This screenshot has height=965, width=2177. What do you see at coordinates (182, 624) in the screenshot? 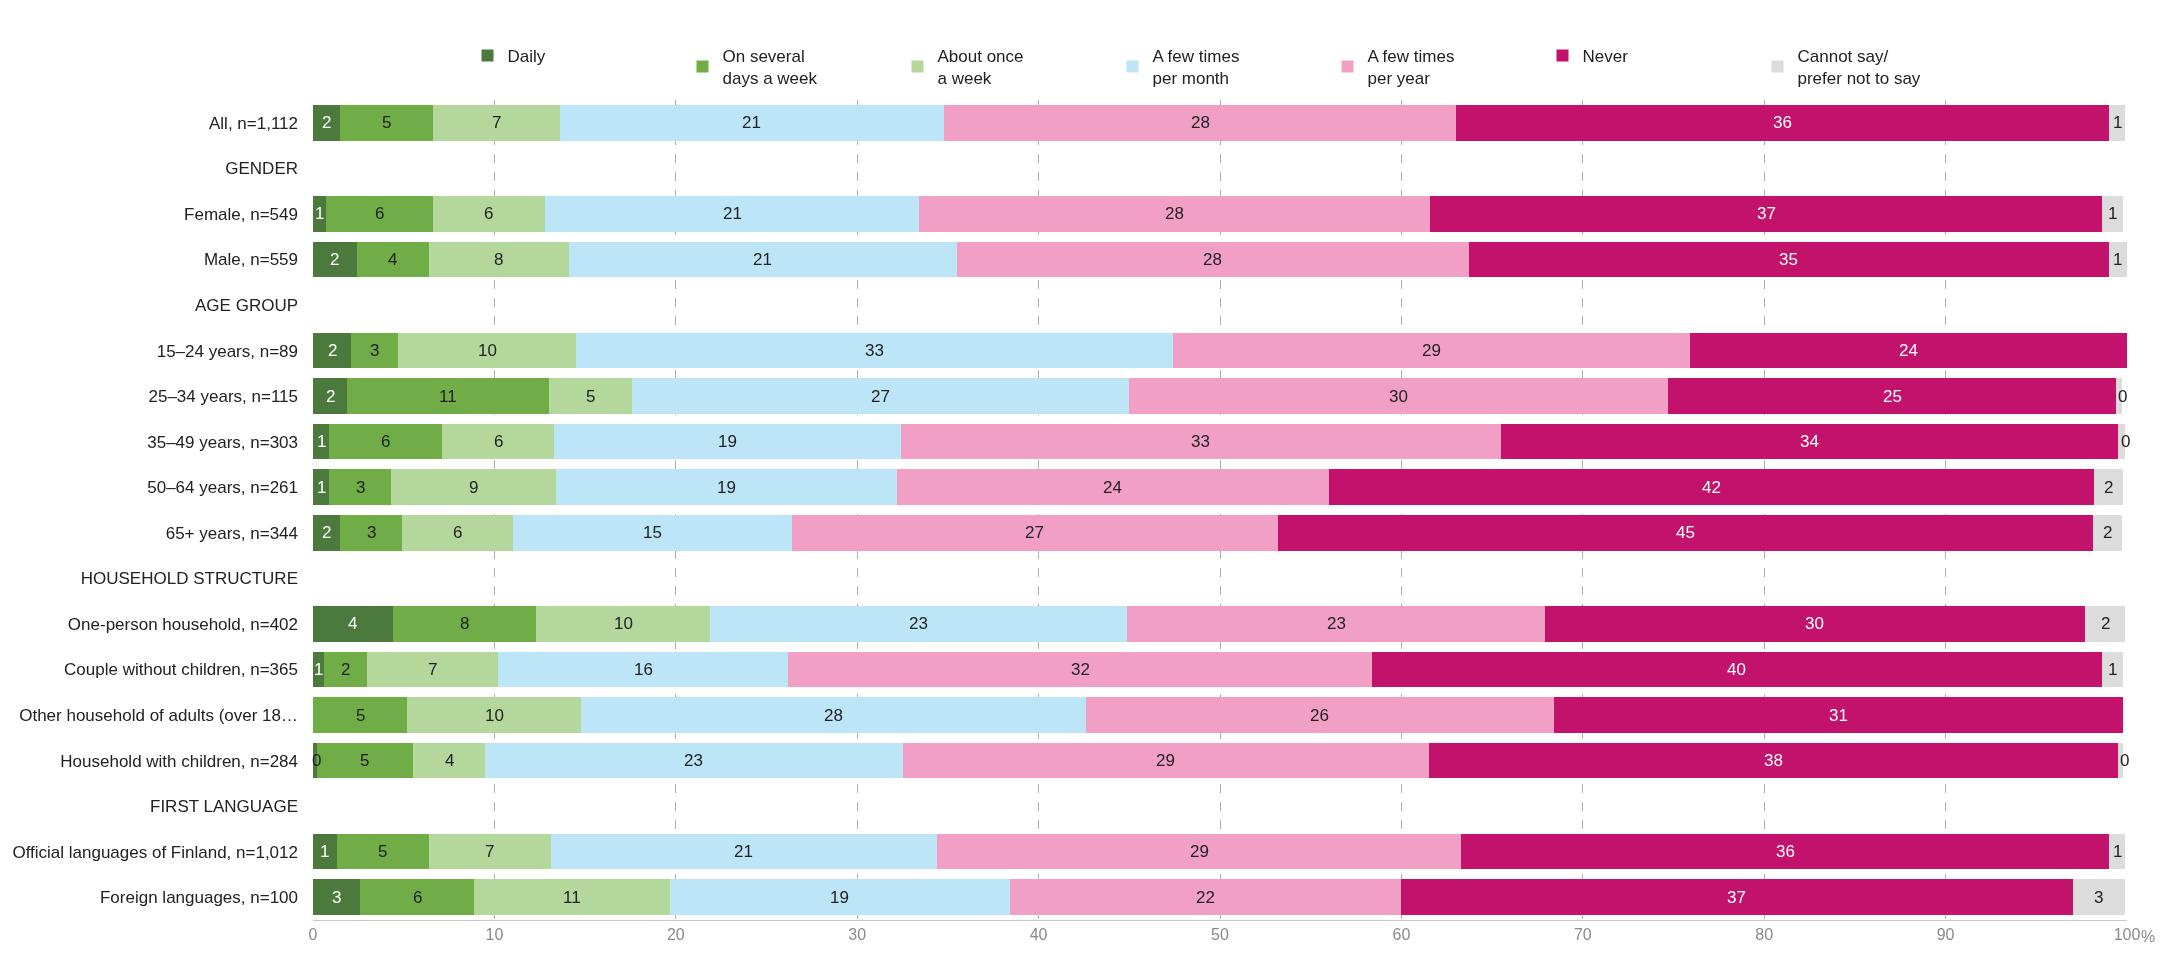
I see `y-tick-label: One-person household, n=402` at bounding box center [182, 624].